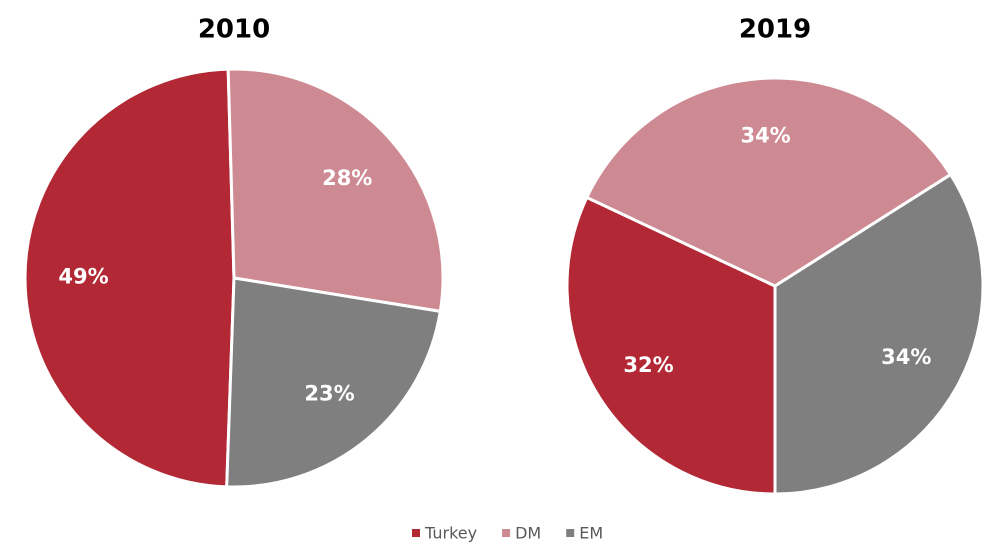 This screenshot has height=547, width=992. What do you see at coordinates (329, 393) in the screenshot?
I see `data-label: 23%` at bounding box center [329, 393].